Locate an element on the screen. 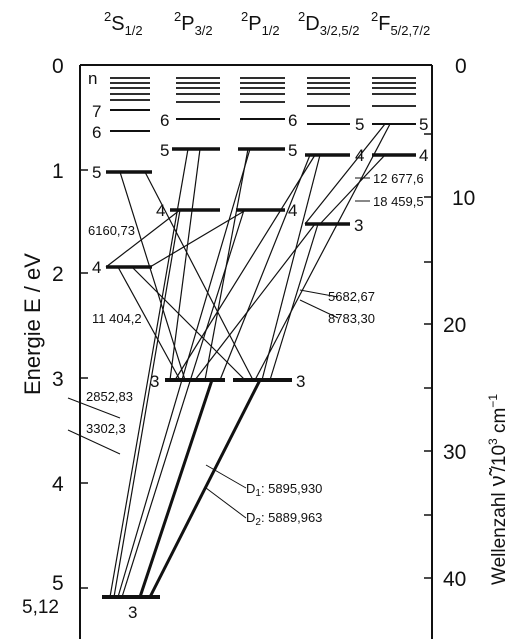 The image size is (517, 639). label-p12-3: 3 is located at coordinates (300, 381).